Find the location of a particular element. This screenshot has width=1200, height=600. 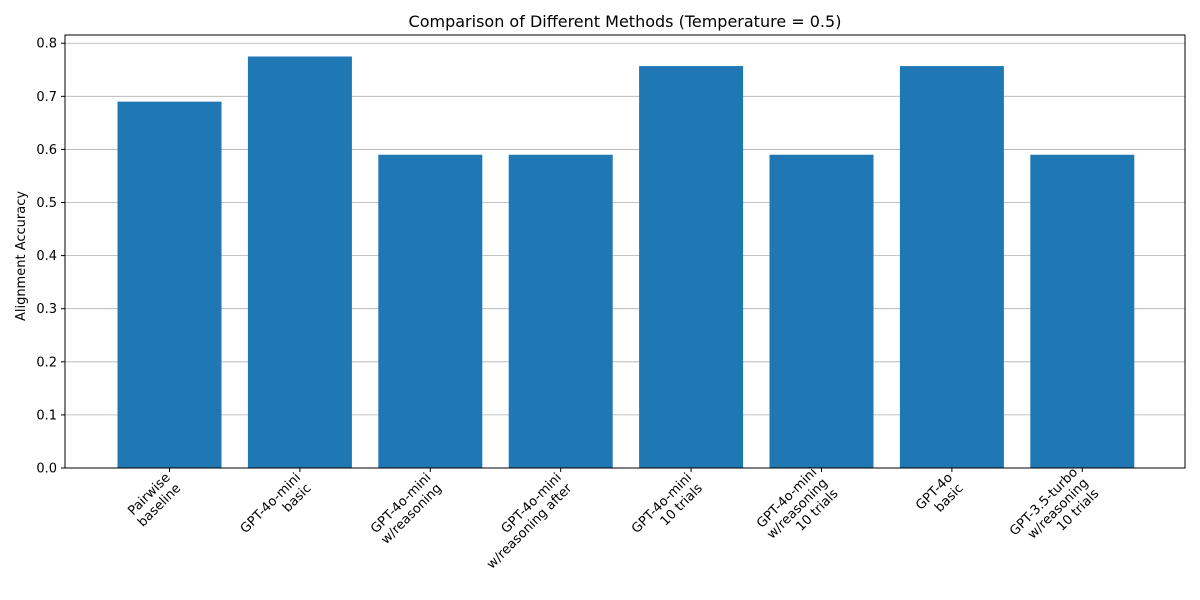

y-tick-label: 0.5 is located at coordinates (46, 203).